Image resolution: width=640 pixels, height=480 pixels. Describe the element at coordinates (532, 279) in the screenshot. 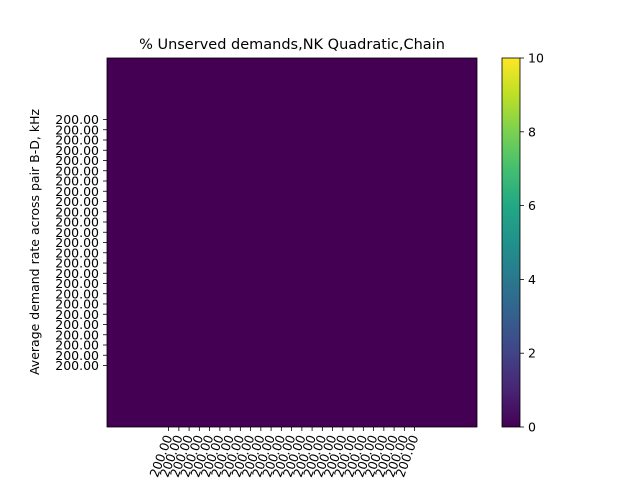

I see `colorbar-tick-label: 4` at that location.